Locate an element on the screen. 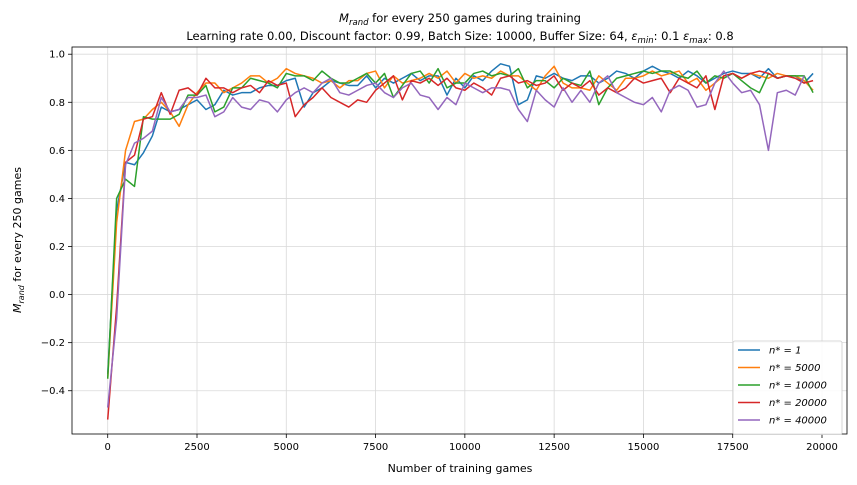 This screenshot has width=857, height=485. y-tick-label: −0.4 is located at coordinates (53, 391).